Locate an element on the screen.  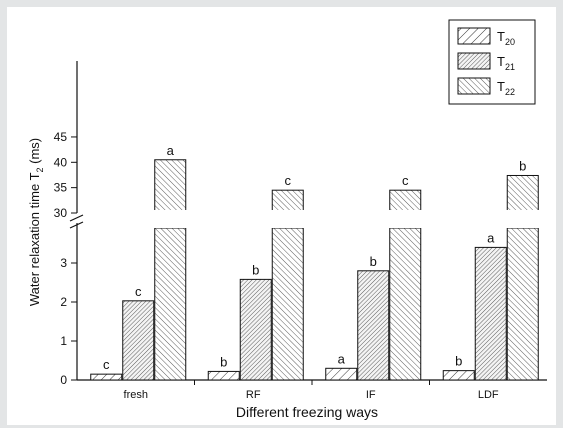
y-tick-label: 30 is located at coordinates (61, 213).